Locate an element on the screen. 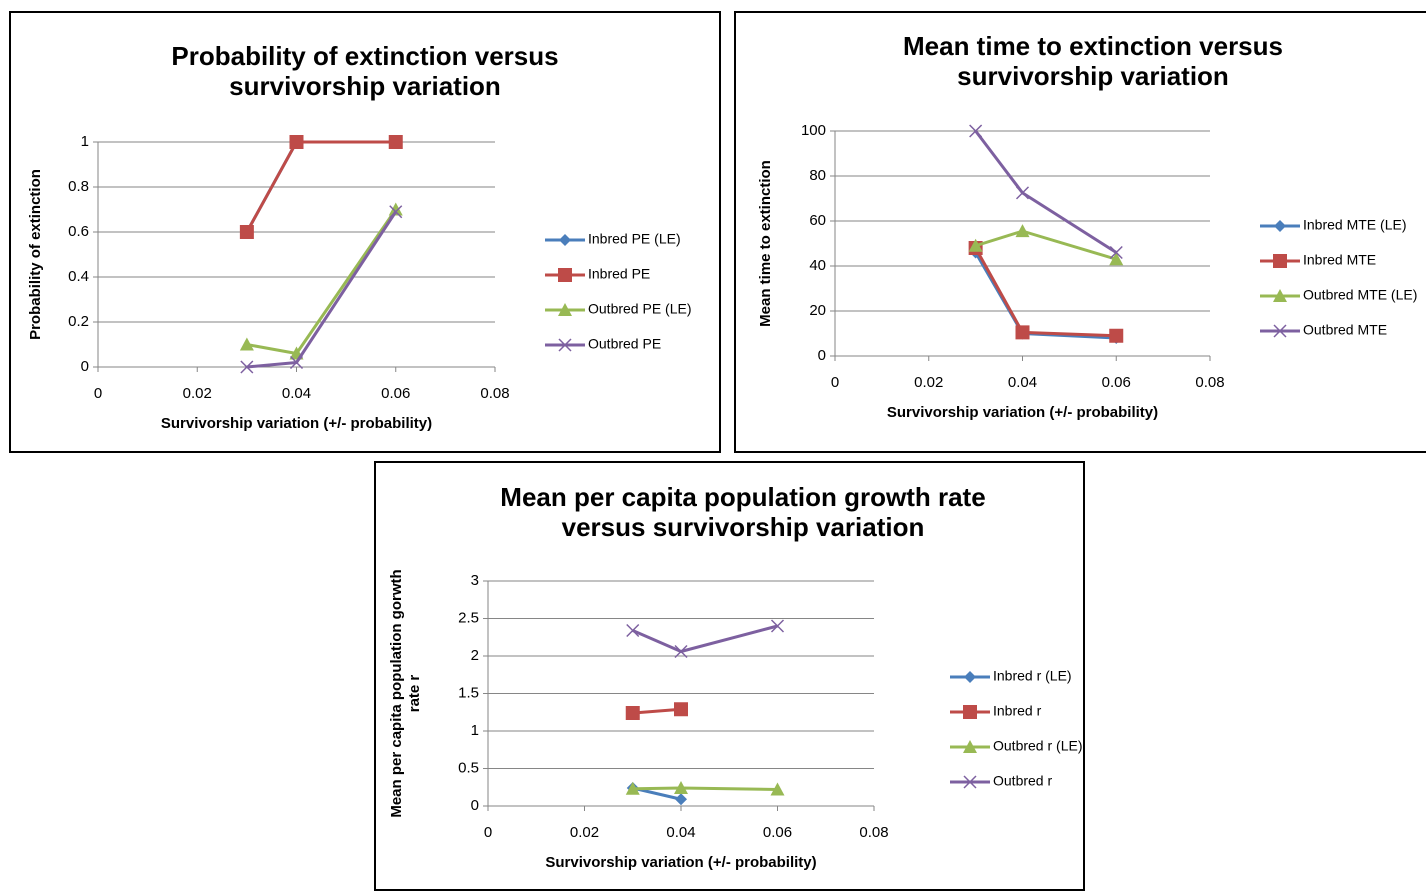  y-tick-label: 0.2 is located at coordinates (78, 321).